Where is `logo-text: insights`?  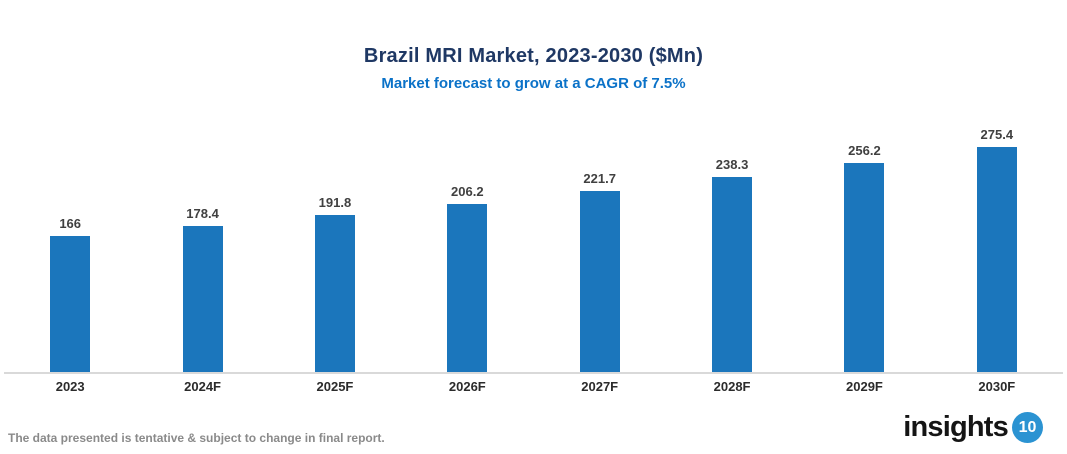
logo-text: insights is located at coordinates (956, 427).